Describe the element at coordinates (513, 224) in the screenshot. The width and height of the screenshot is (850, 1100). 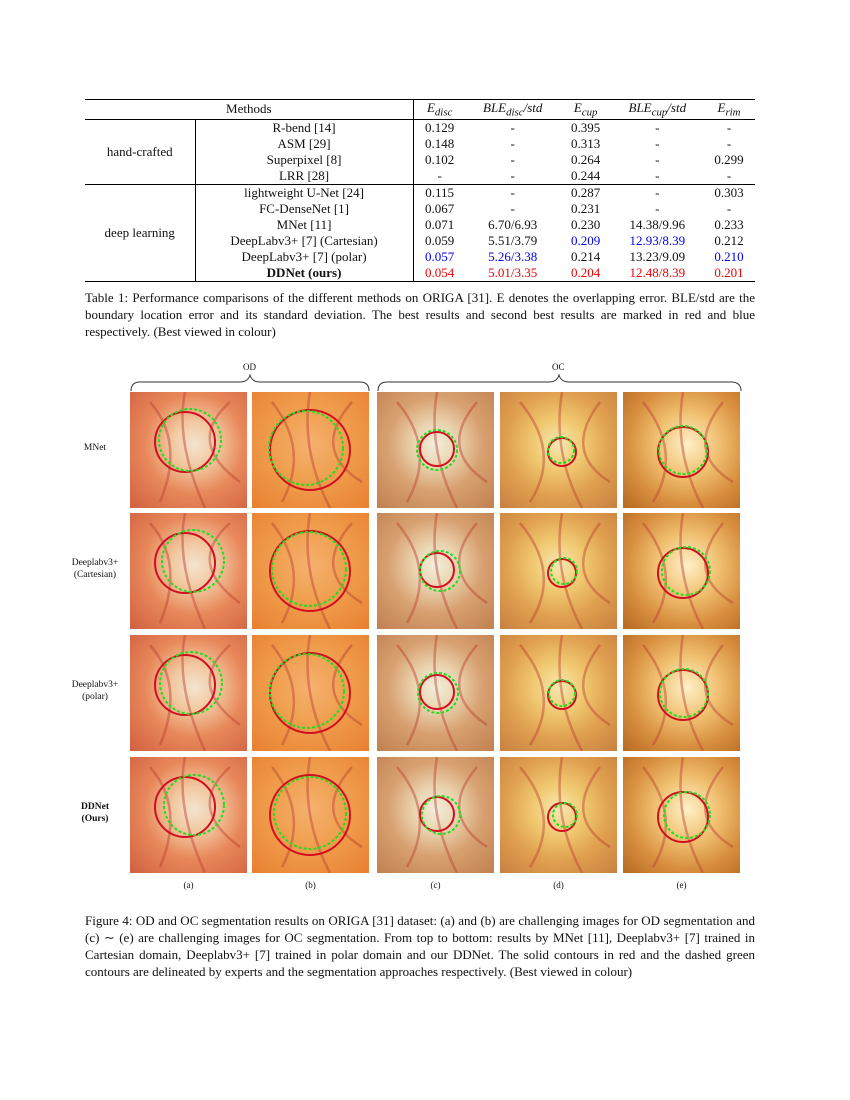
I see `cell-value: 6.70/6.93` at that location.